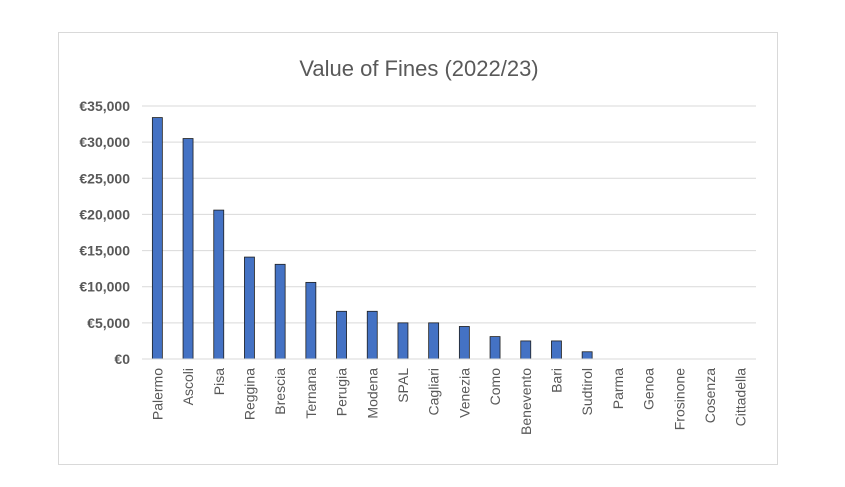  Describe the element at coordinates (403, 341) in the screenshot. I see `bar-spal` at that location.